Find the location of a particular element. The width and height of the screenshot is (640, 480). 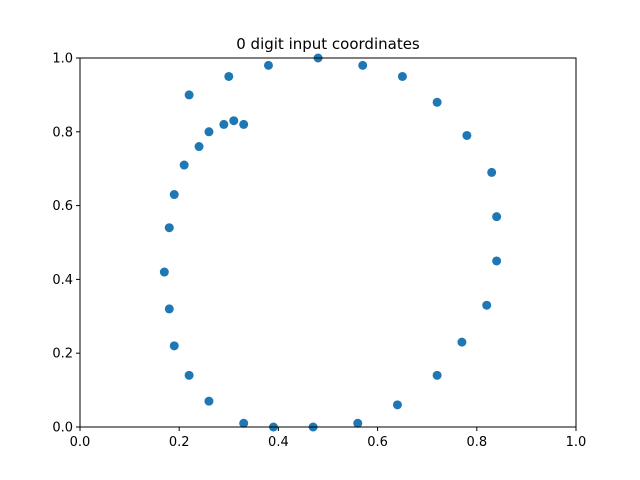

y-tick-label: 0.6 is located at coordinates (62, 206).